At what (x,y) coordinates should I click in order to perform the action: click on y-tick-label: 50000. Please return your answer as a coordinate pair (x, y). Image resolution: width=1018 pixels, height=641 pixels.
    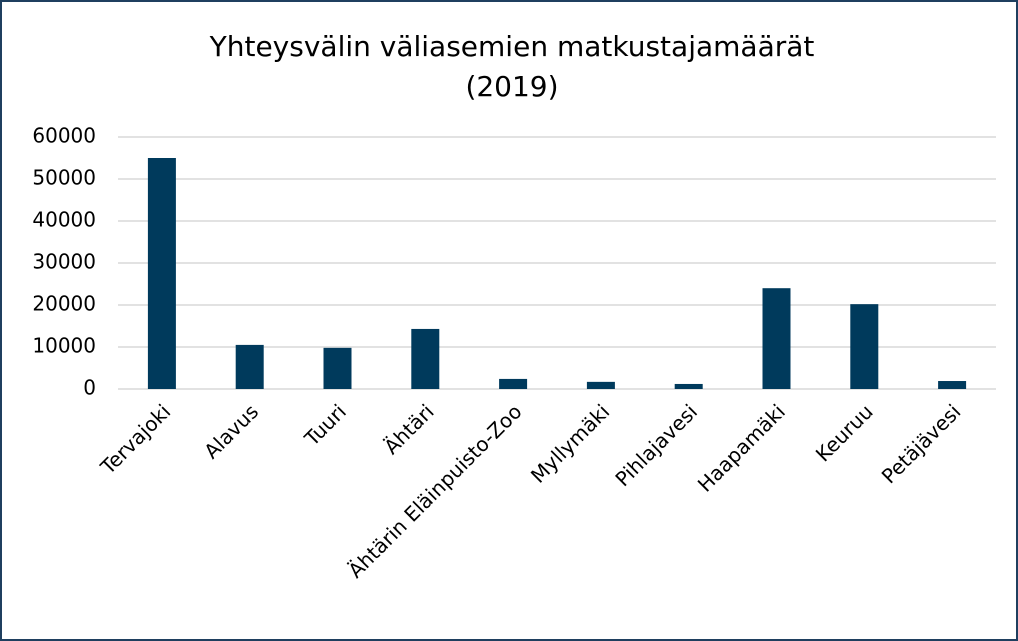
    Looking at the image, I should click on (64, 178).